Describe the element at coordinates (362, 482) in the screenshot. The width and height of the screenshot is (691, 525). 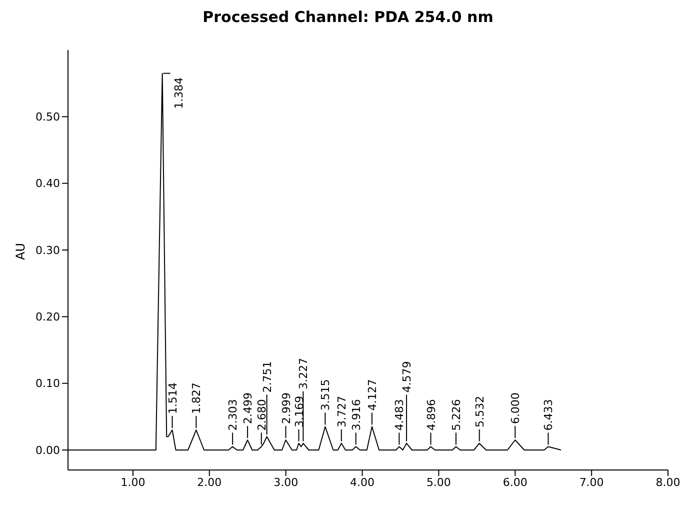
I see `x-tick-label: 4.00` at that location.